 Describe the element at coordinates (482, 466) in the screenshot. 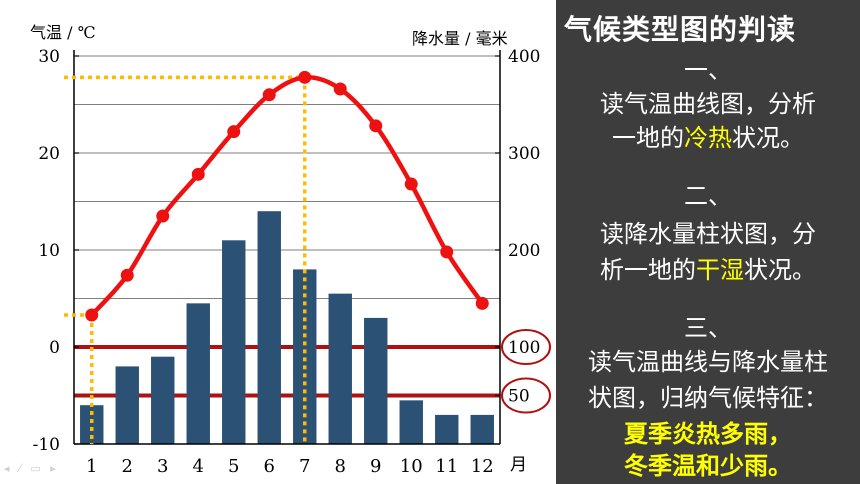

I see `month-label-12: 12` at that location.